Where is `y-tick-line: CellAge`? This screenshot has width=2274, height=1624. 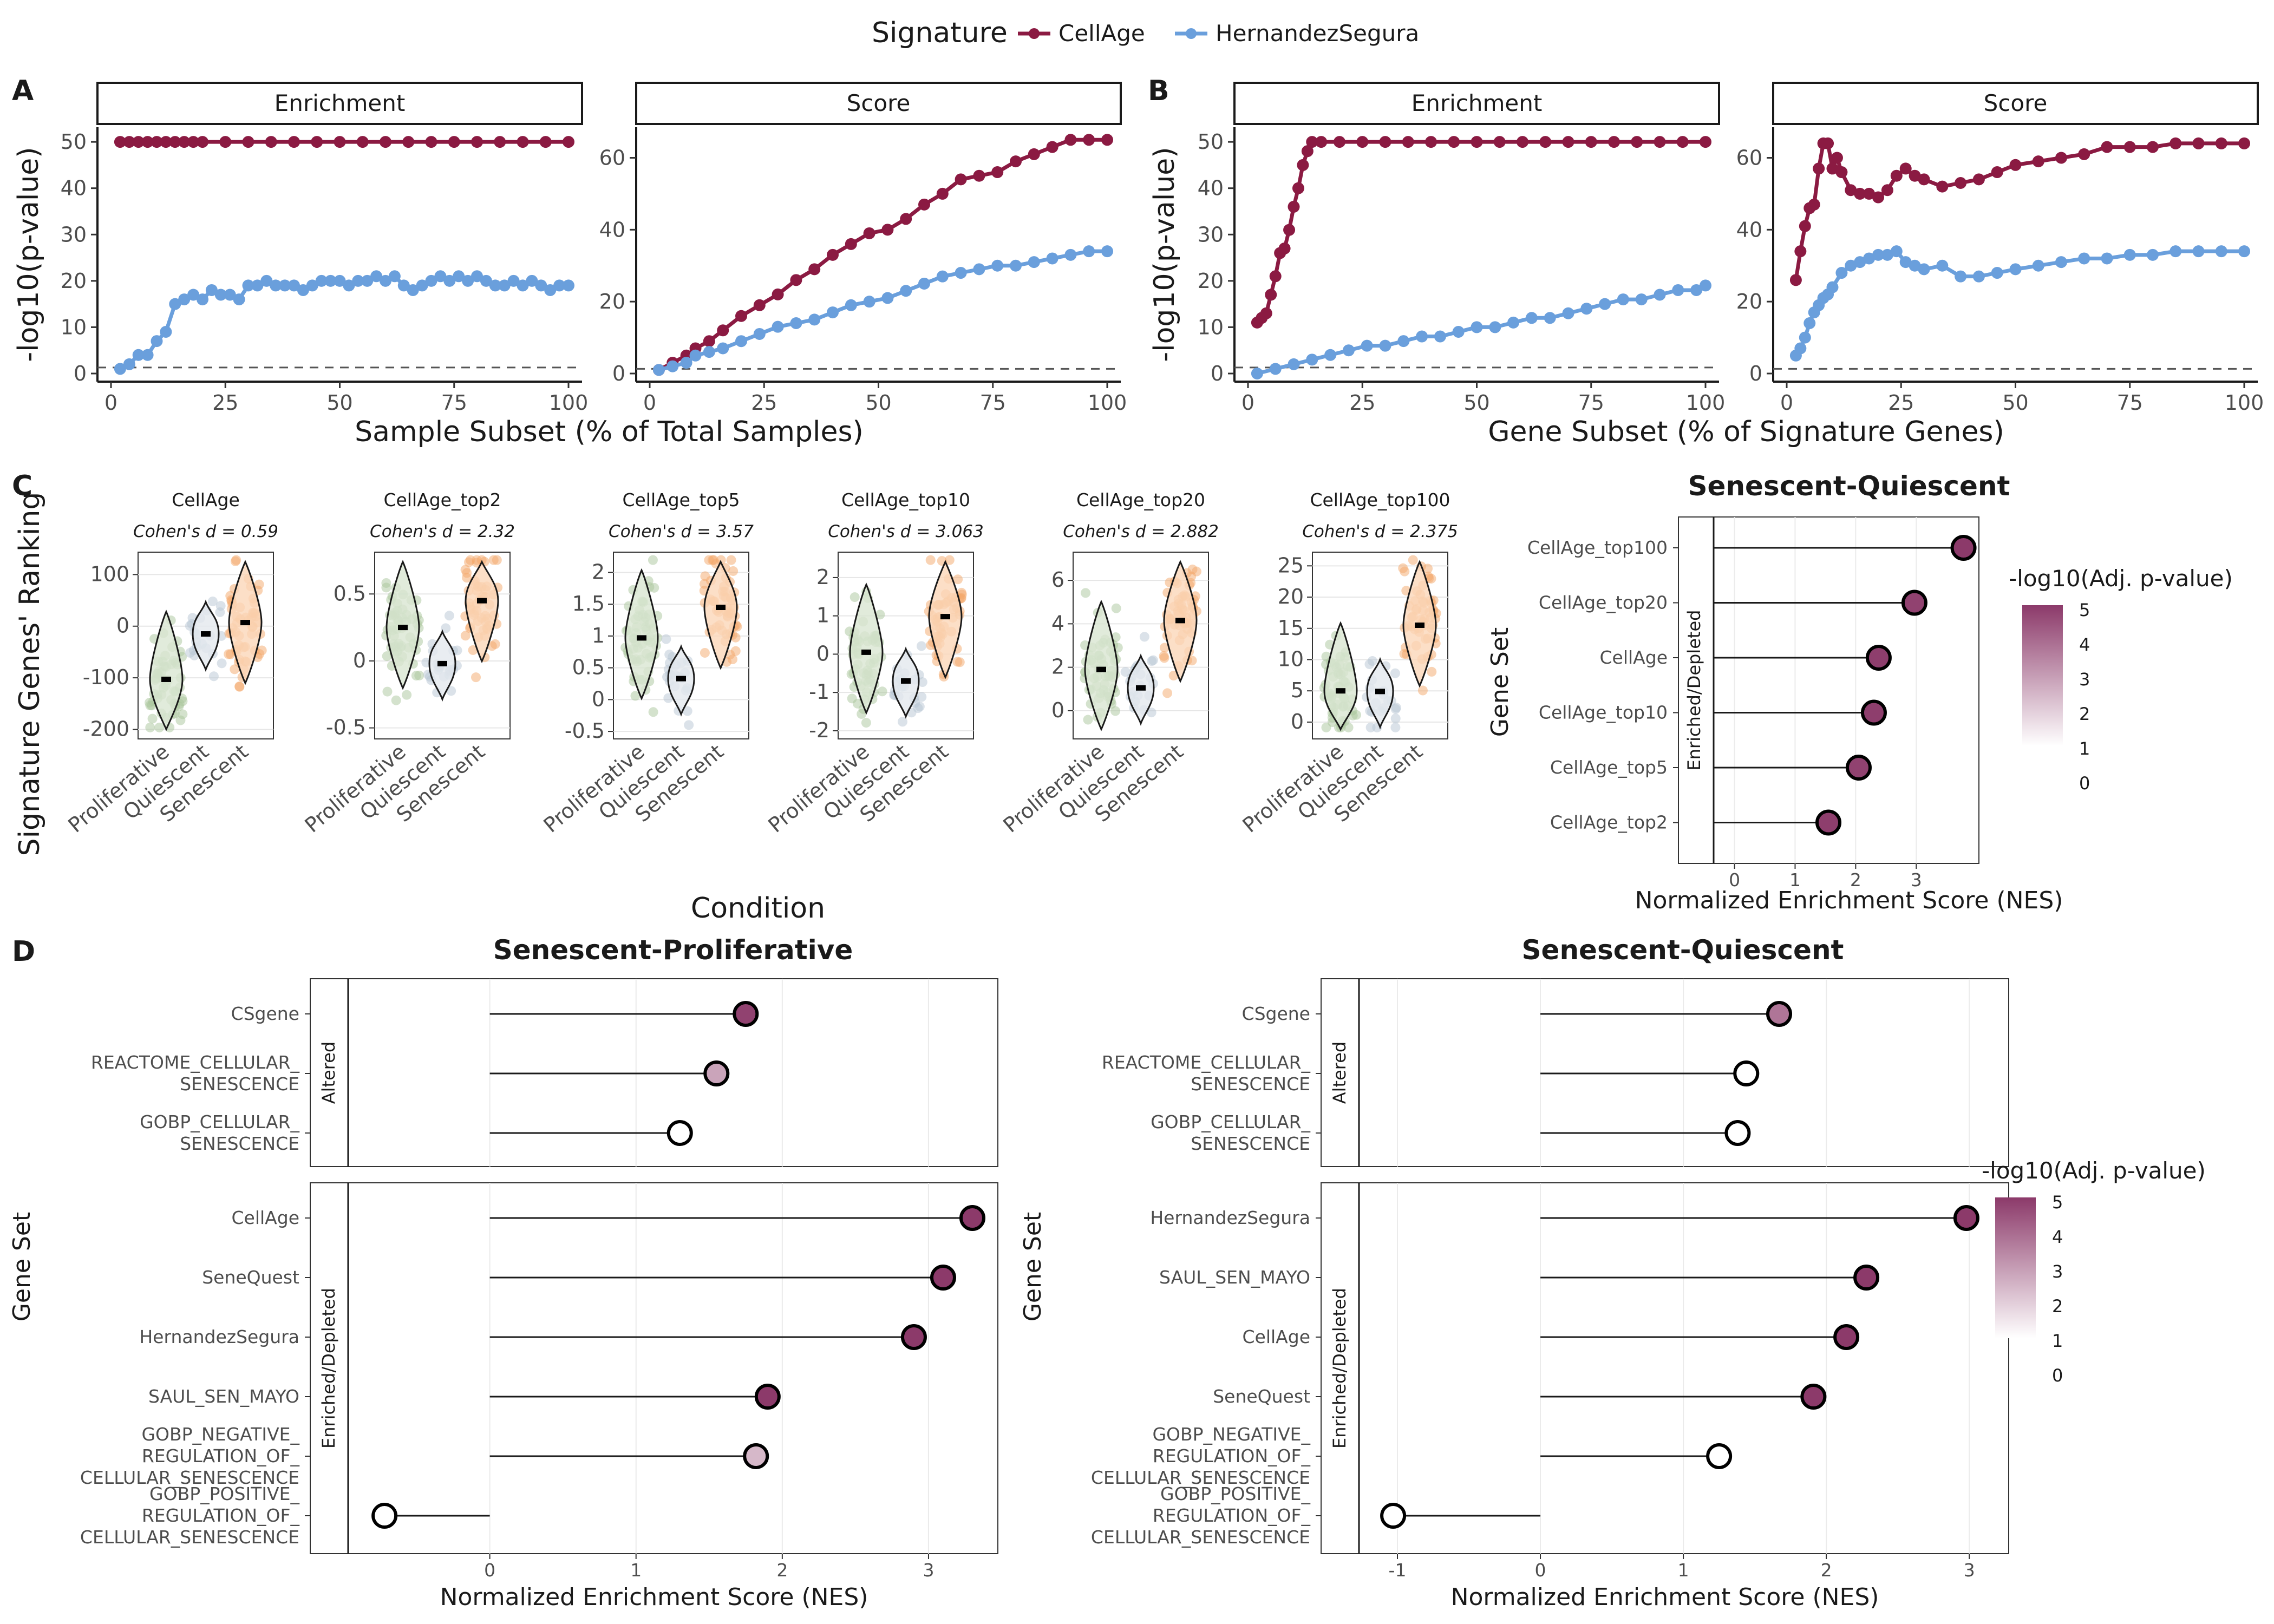 y-tick-line: CellAge is located at coordinates (1276, 1337).